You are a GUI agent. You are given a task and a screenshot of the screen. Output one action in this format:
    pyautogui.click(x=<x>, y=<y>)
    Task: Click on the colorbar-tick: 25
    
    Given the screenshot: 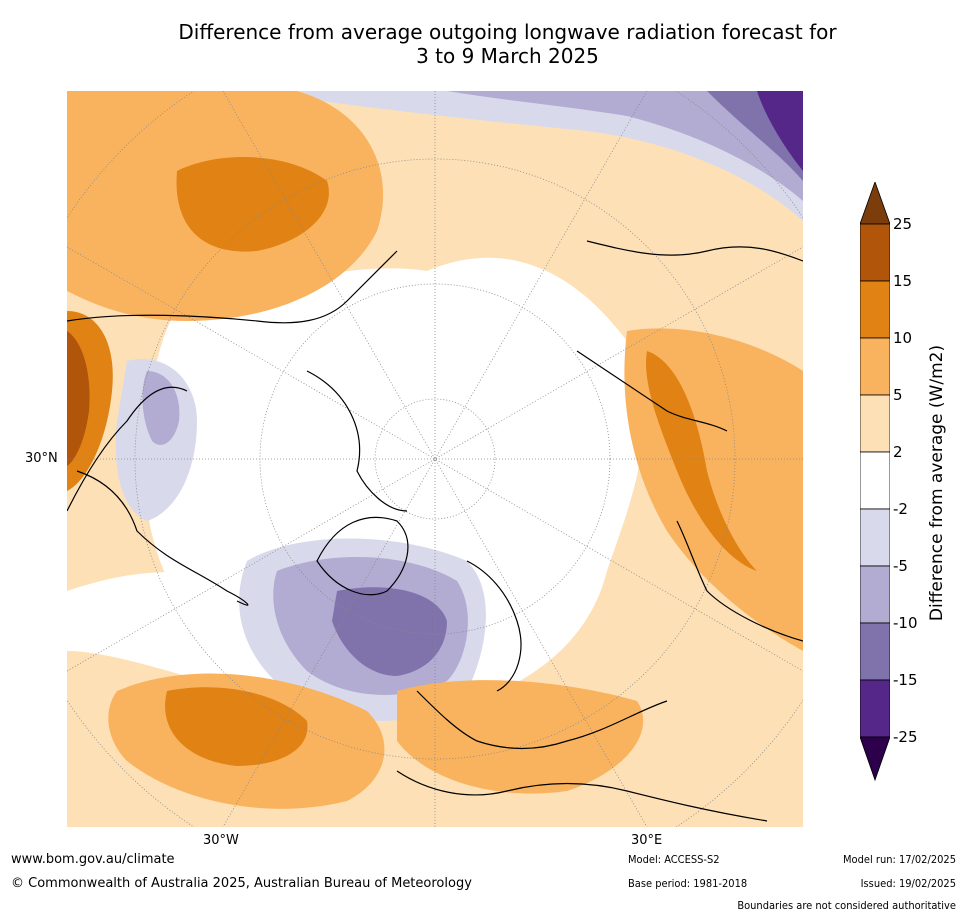 What is the action you would take?
    pyautogui.click(x=903, y=224)
    